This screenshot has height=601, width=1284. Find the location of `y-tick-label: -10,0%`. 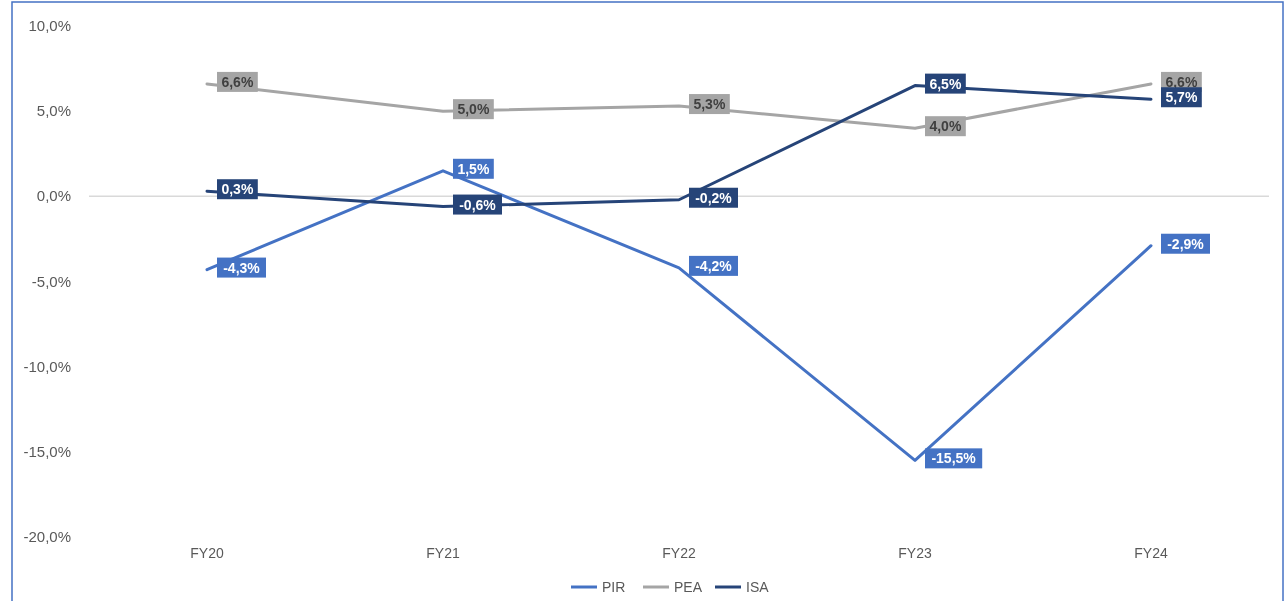

y-tick-label: -10,0% is located at coordinates (47, 366).